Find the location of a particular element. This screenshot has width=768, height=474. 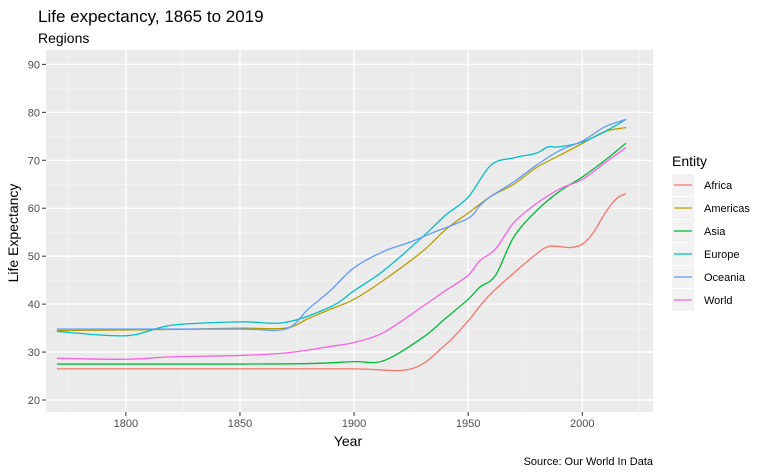

x-tick-label: 2000 is located at coordinates (582, 424).